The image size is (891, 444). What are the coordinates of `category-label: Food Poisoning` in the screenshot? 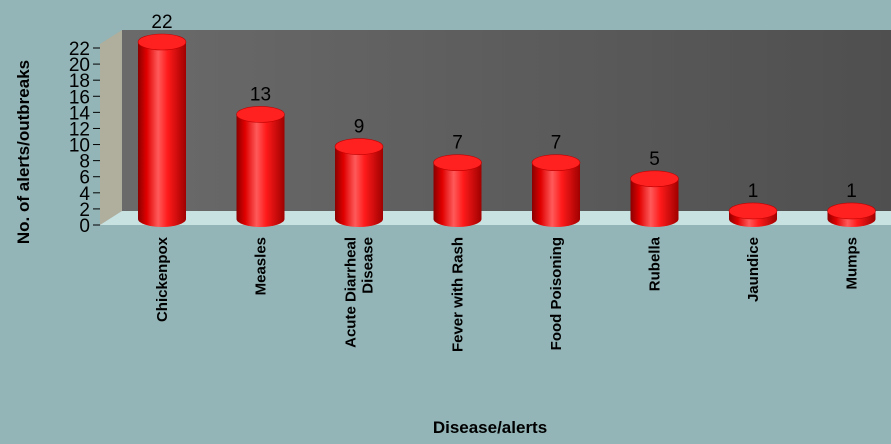 It's located at (556, 293).